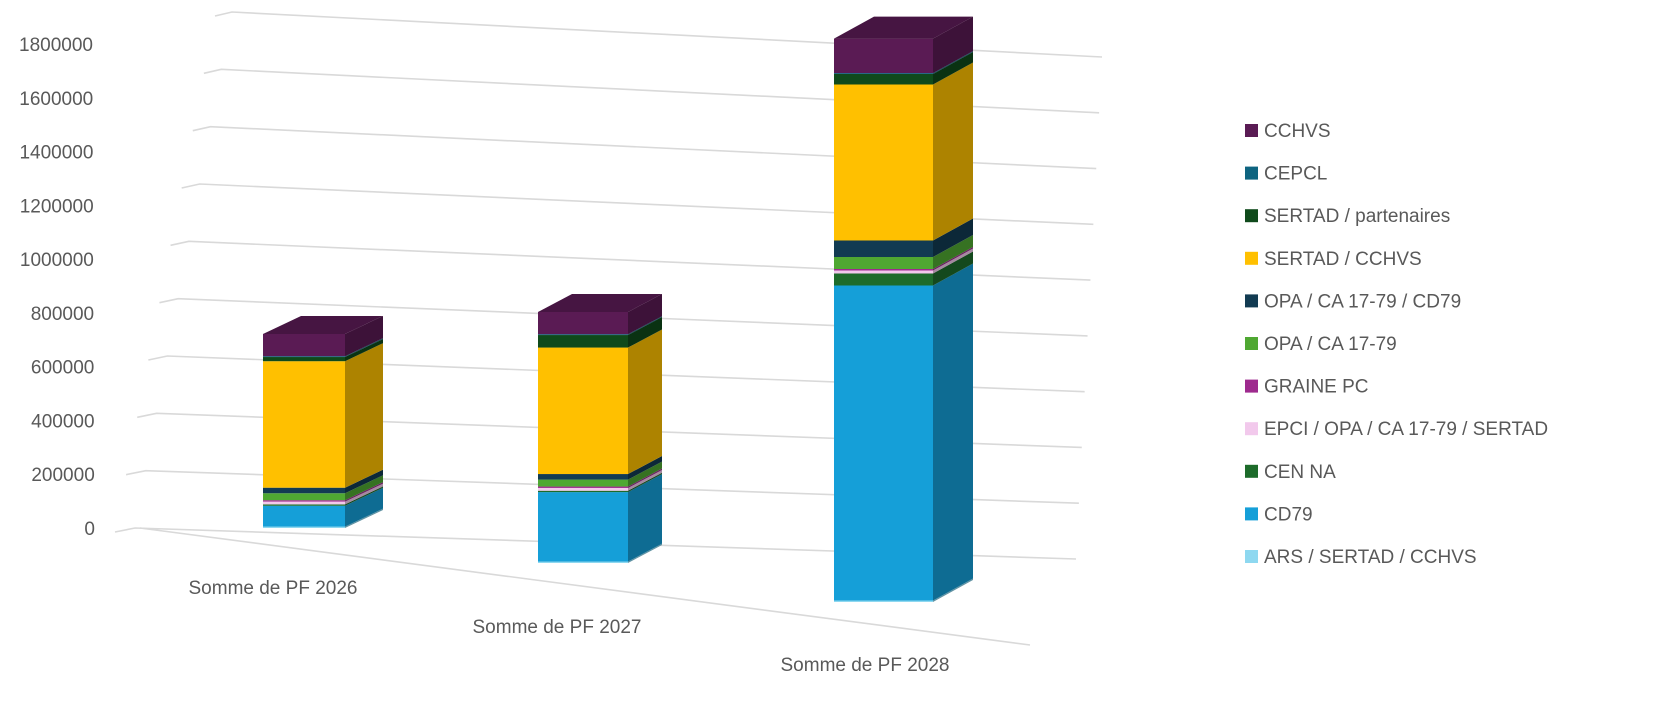  What do you see at coordinates (1288, 514) in the screenshot?
I see `legend-label: CD79` at bounding box center [1288, 514].